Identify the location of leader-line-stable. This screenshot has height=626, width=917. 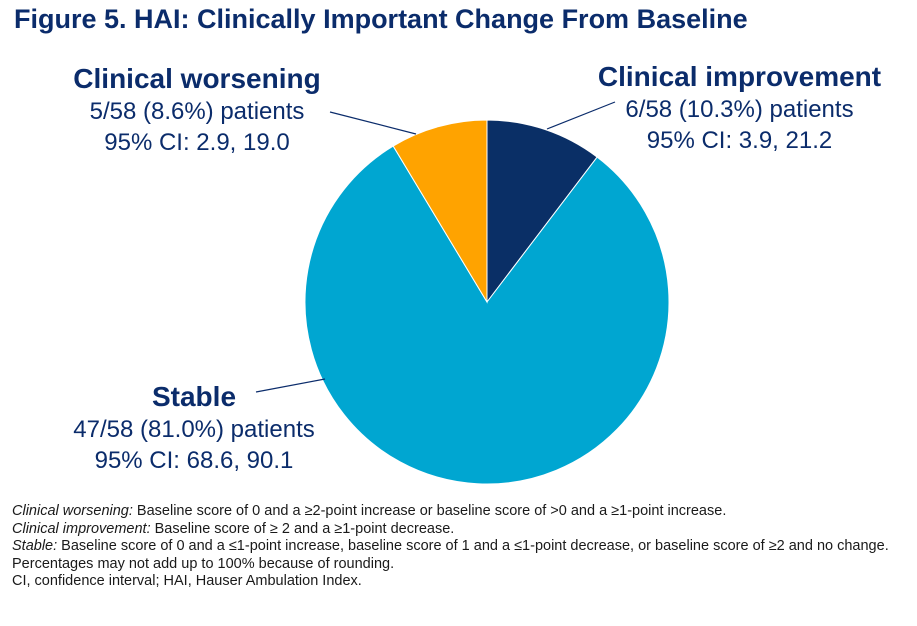
(290, 385).